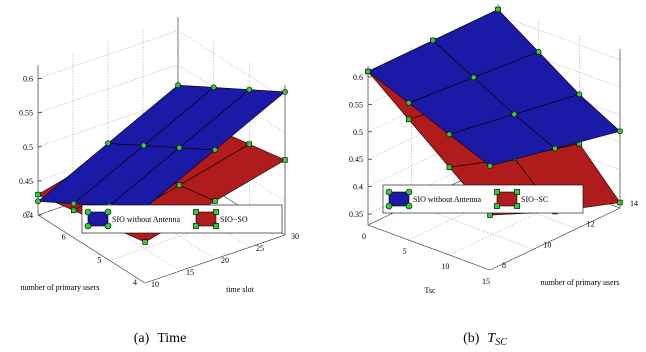  What do you see at coordinates (295, 236) in the screenshot?
I see `x-tick-label: 30` at bounding box center [295, 236].